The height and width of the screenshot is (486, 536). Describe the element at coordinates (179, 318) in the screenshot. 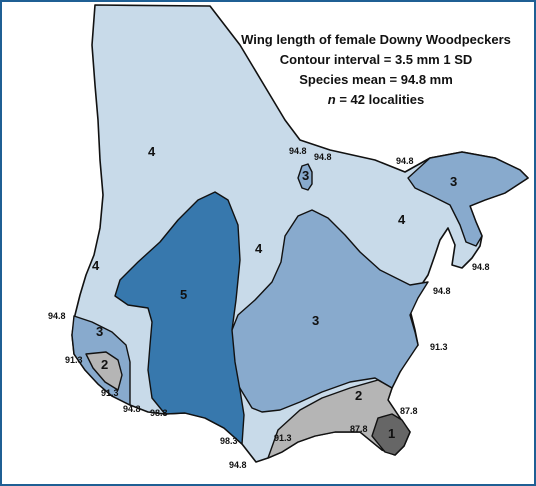

I see `zone-5-region` at that location.